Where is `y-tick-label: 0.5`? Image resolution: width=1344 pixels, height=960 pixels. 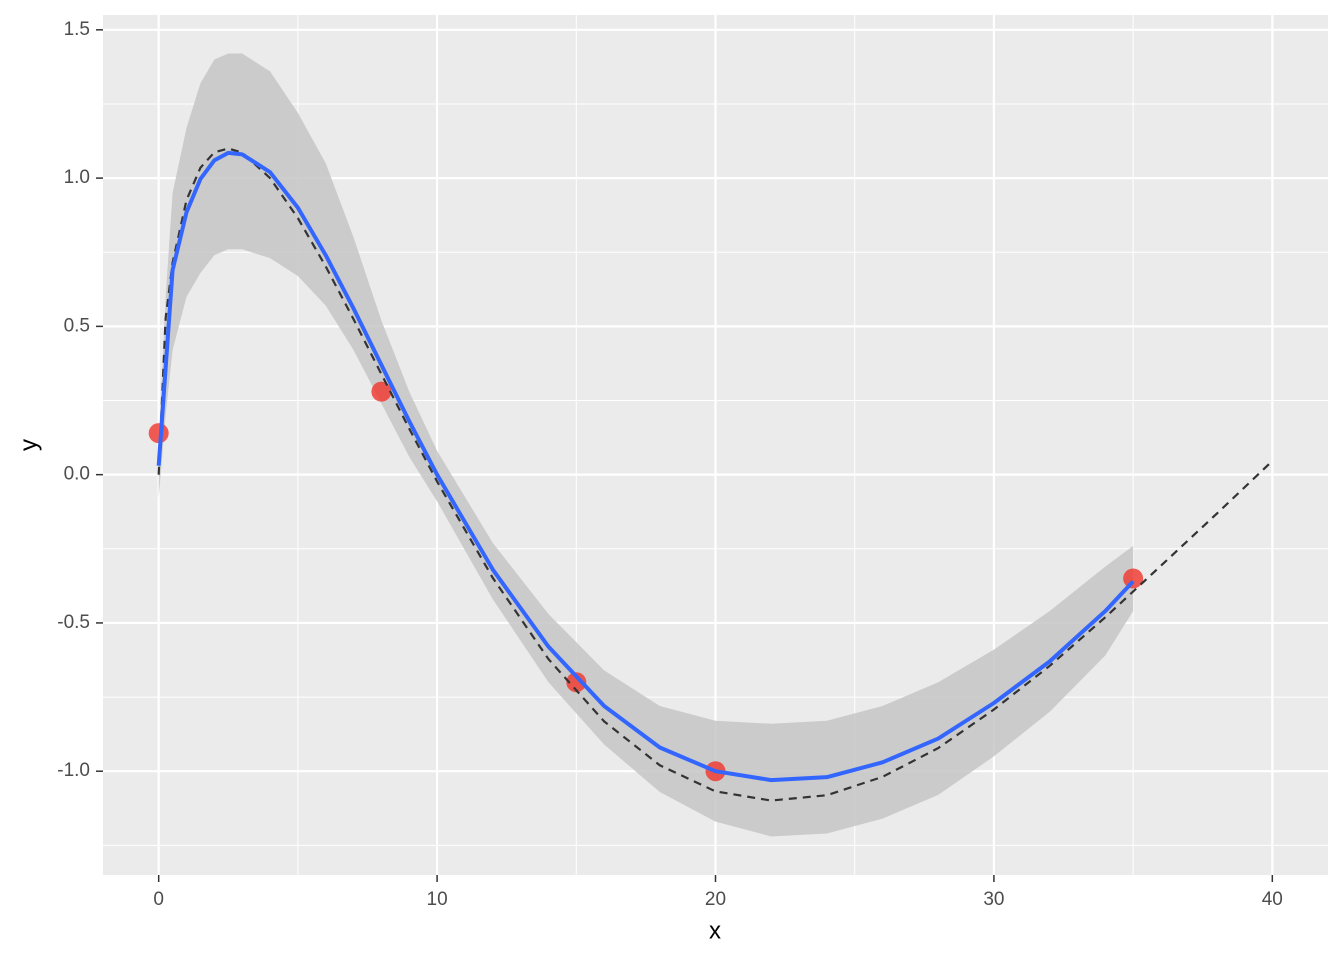
y-tick-label: 0.5 is located at coordinates (77, 325).